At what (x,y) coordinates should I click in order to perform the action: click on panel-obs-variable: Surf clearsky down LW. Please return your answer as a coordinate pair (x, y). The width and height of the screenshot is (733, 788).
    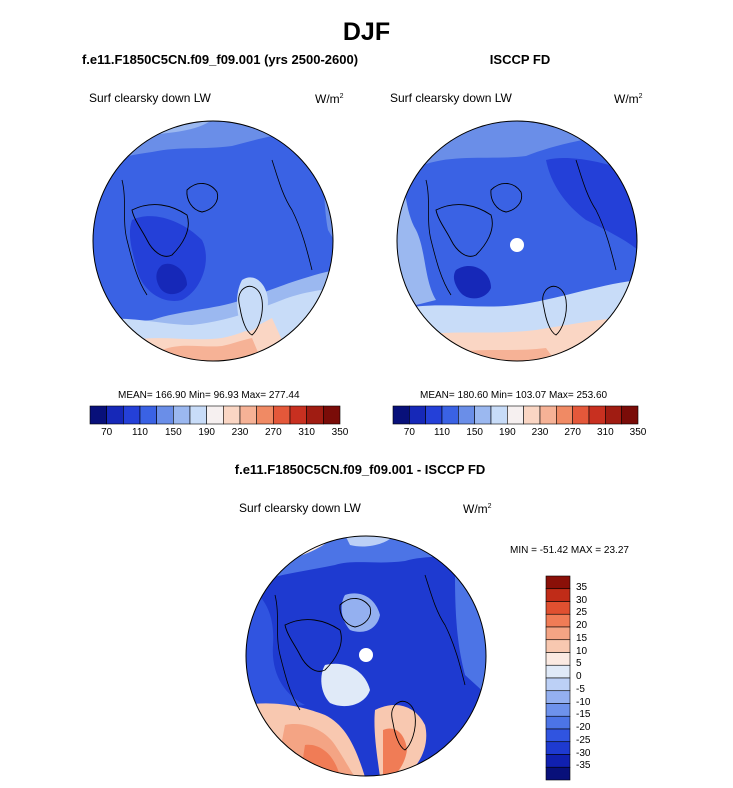
    Looking at the image, I should click on (451, 98).